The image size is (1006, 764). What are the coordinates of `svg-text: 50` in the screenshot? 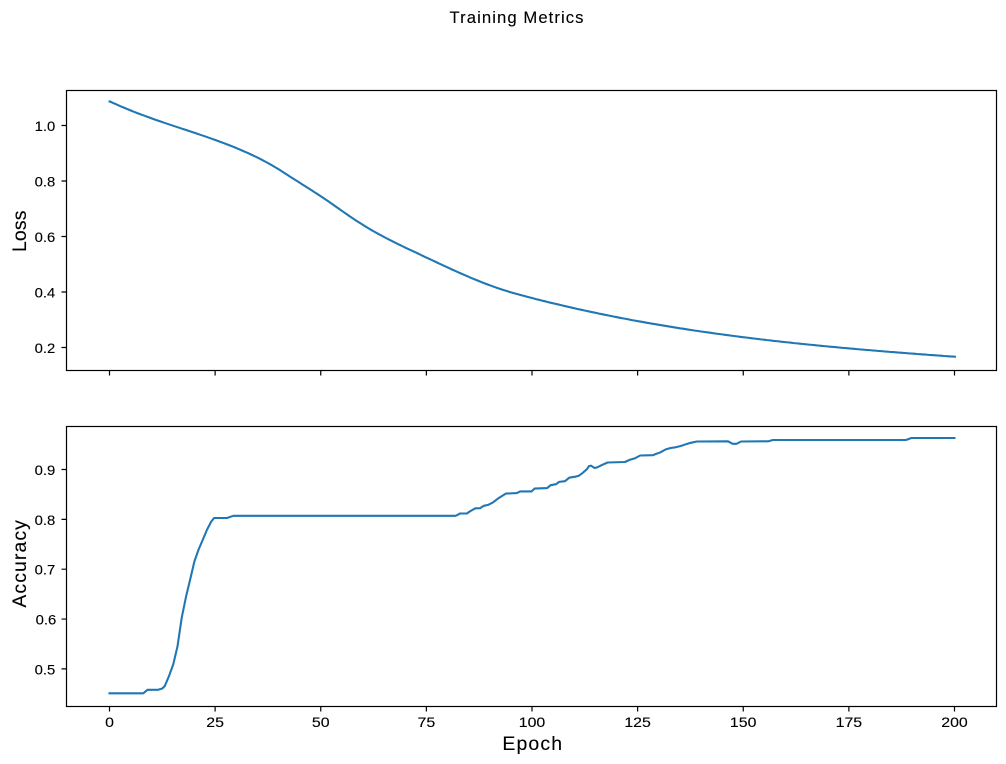 It's located at (321, 722).